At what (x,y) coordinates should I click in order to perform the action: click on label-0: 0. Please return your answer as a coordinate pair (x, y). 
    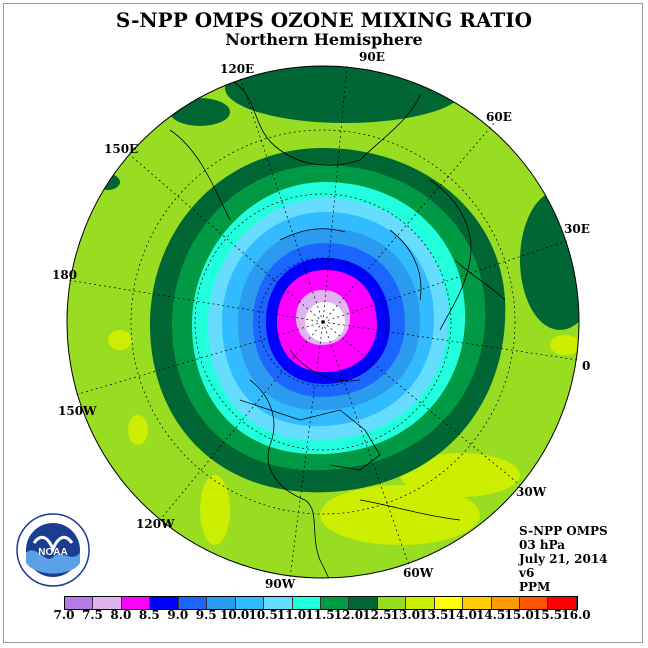
    Looking at the image, I should click on (586, 366).